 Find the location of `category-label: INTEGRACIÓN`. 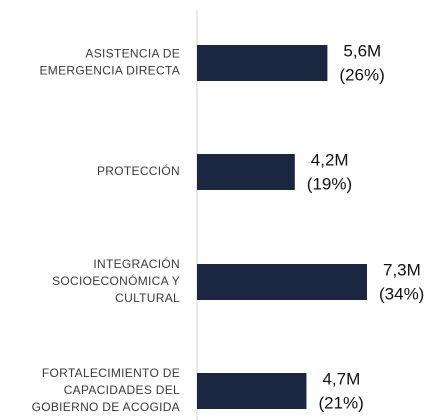

category-label: INTEGRACIÓN is located at coordinates (136, 263).